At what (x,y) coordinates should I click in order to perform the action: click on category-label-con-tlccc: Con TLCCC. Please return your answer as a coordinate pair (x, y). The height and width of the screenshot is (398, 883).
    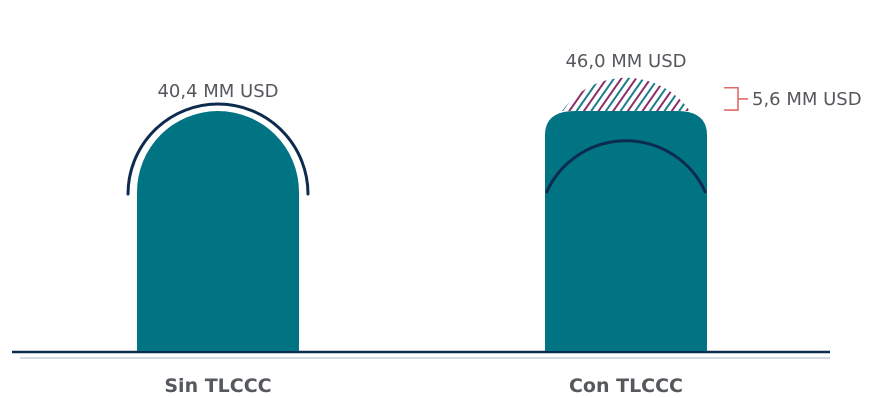
    Looking at the image, I should click on (626, 386).